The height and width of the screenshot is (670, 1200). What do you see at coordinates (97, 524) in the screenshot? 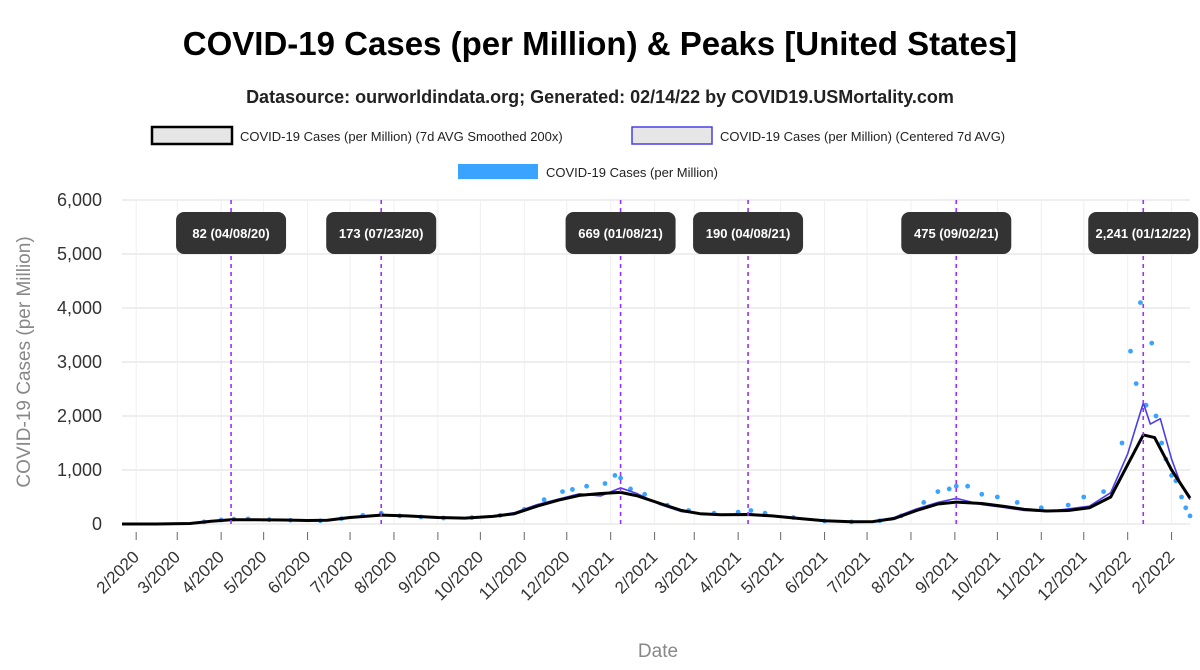
I see `y-tick-label: 0` at bounding box center [97, 524].